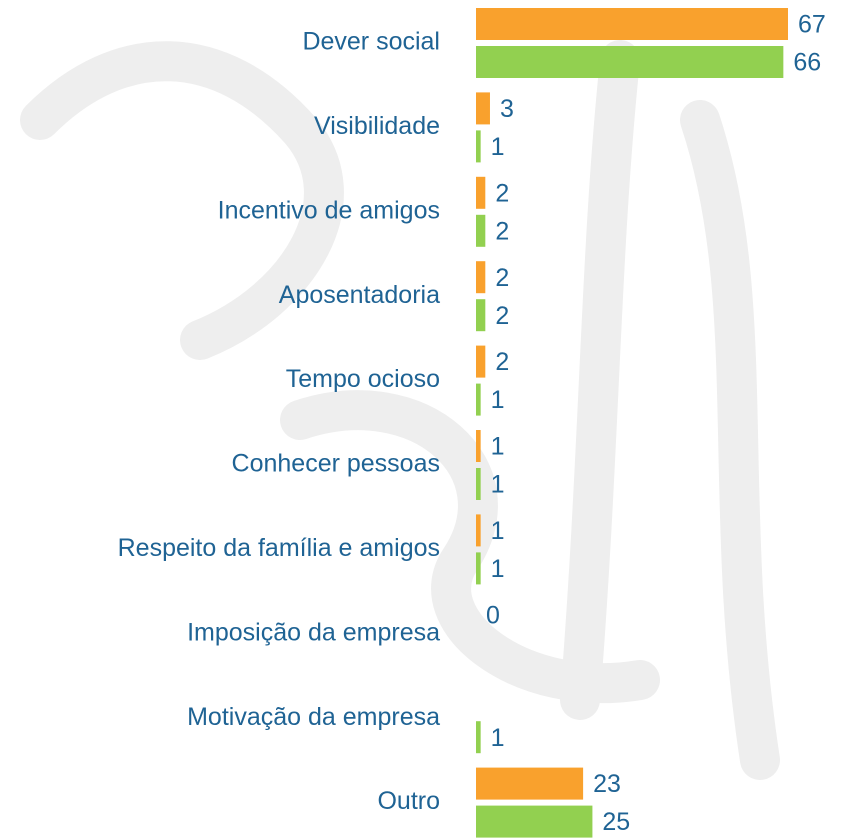 The width and height of the screenshot is (842, 839). What do you see at coordinates (507, 109) in the screenshot?
I see `value-label: 3` at bounding box center [507, 109].